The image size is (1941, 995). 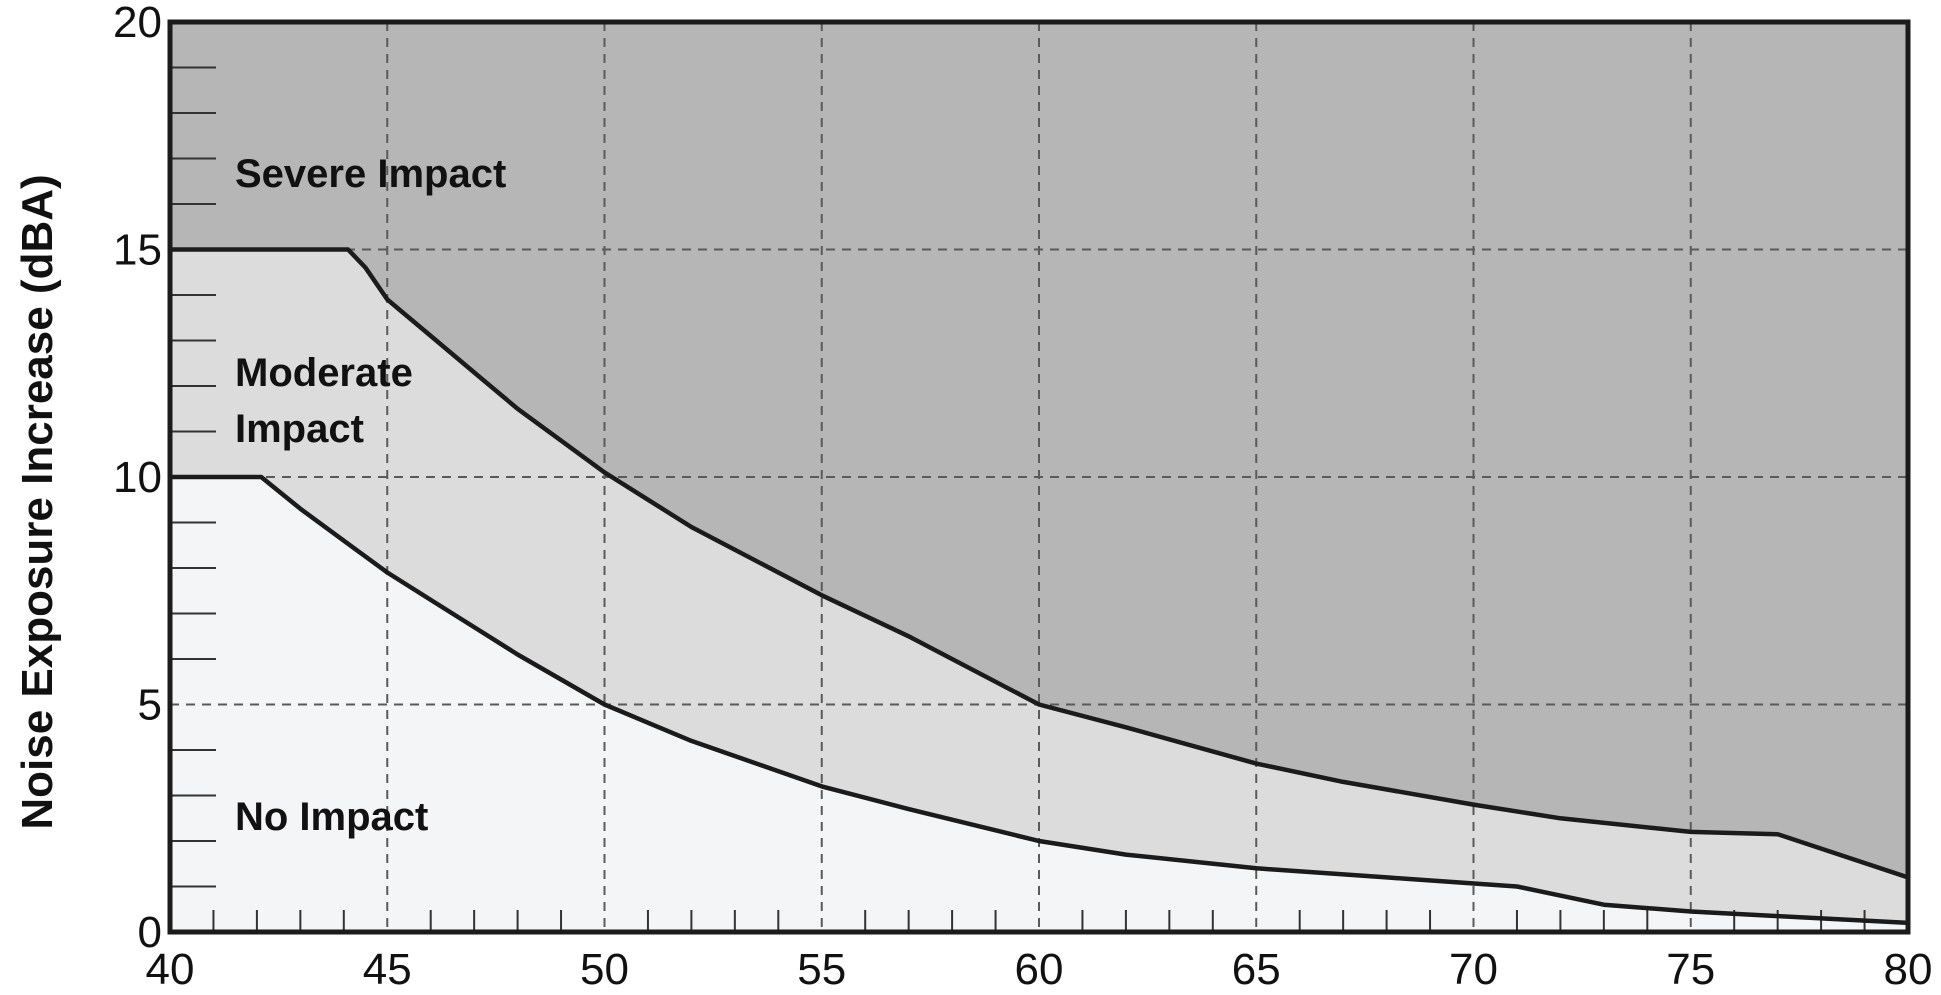 I want to click on x-axis-tick-labels: 40 45 50 55 60 65 70 75 80, so click(x=1039, y=969).